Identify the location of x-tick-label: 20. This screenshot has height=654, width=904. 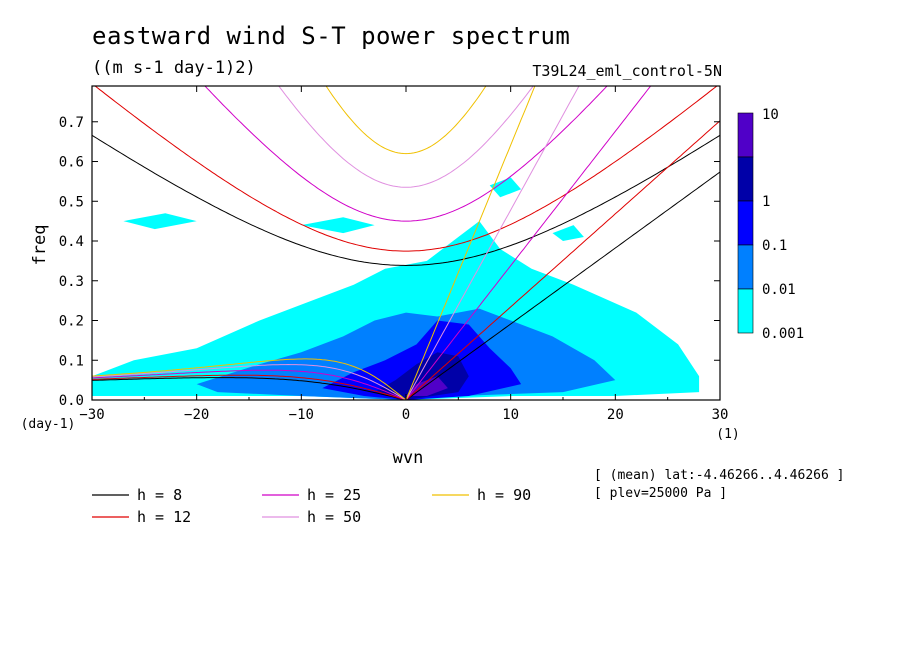
(615, 415).